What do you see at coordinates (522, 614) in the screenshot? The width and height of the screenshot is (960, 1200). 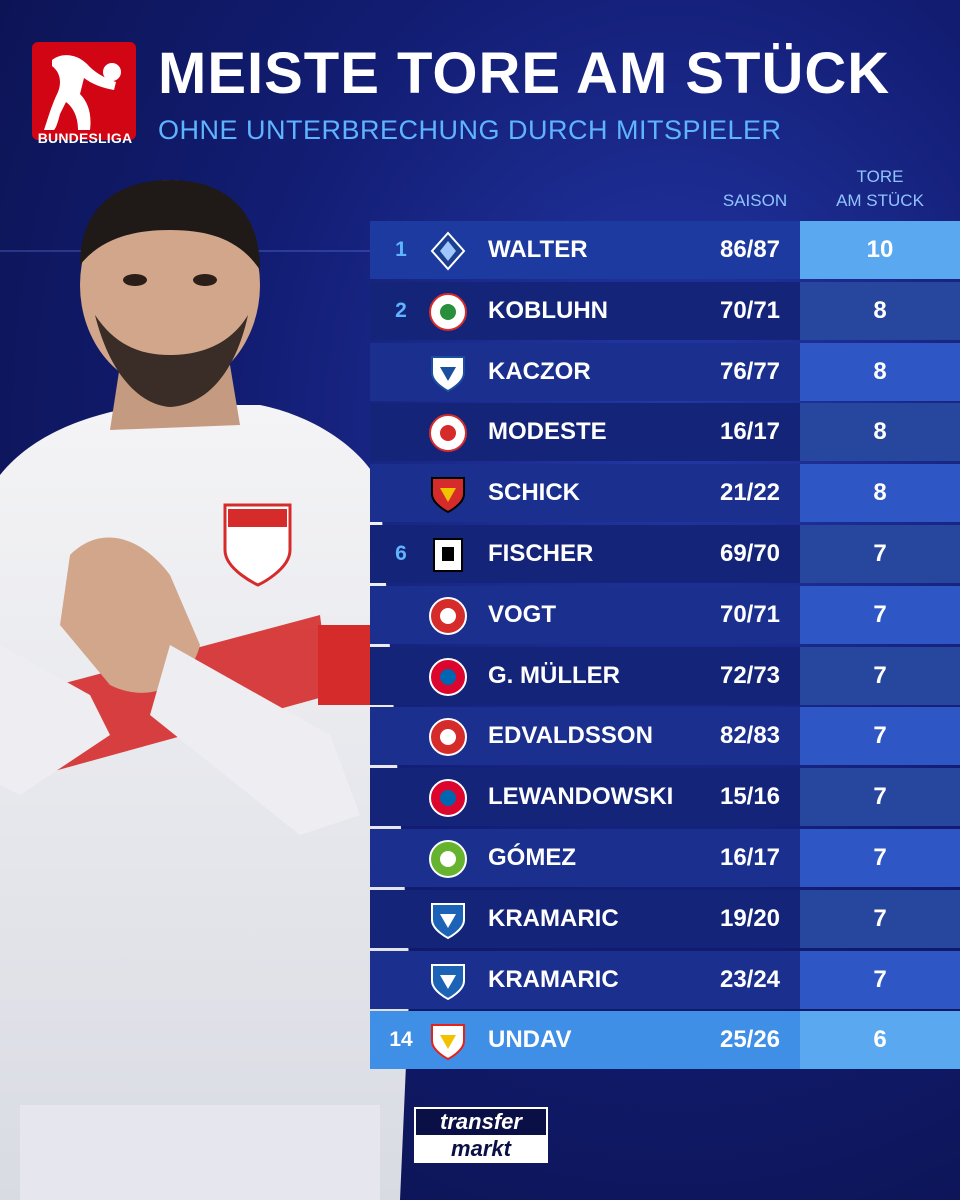 I see `player-name-cell: VOGT` at bounding box center [522, 614].